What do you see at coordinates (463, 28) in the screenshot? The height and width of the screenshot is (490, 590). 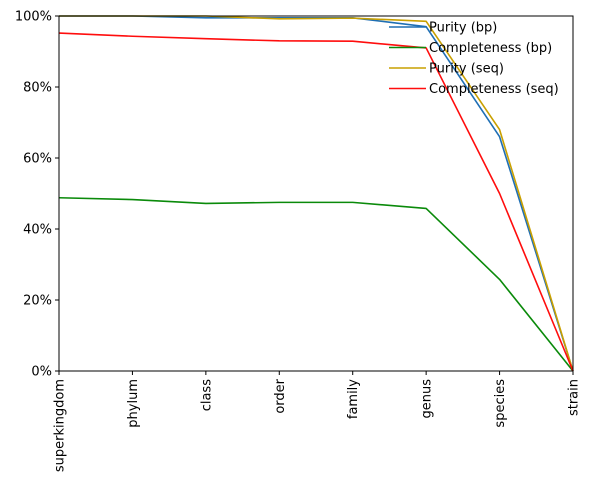 I see `legend-label-purity-bp: Purity (bp)` at bounding box center [463, 28].